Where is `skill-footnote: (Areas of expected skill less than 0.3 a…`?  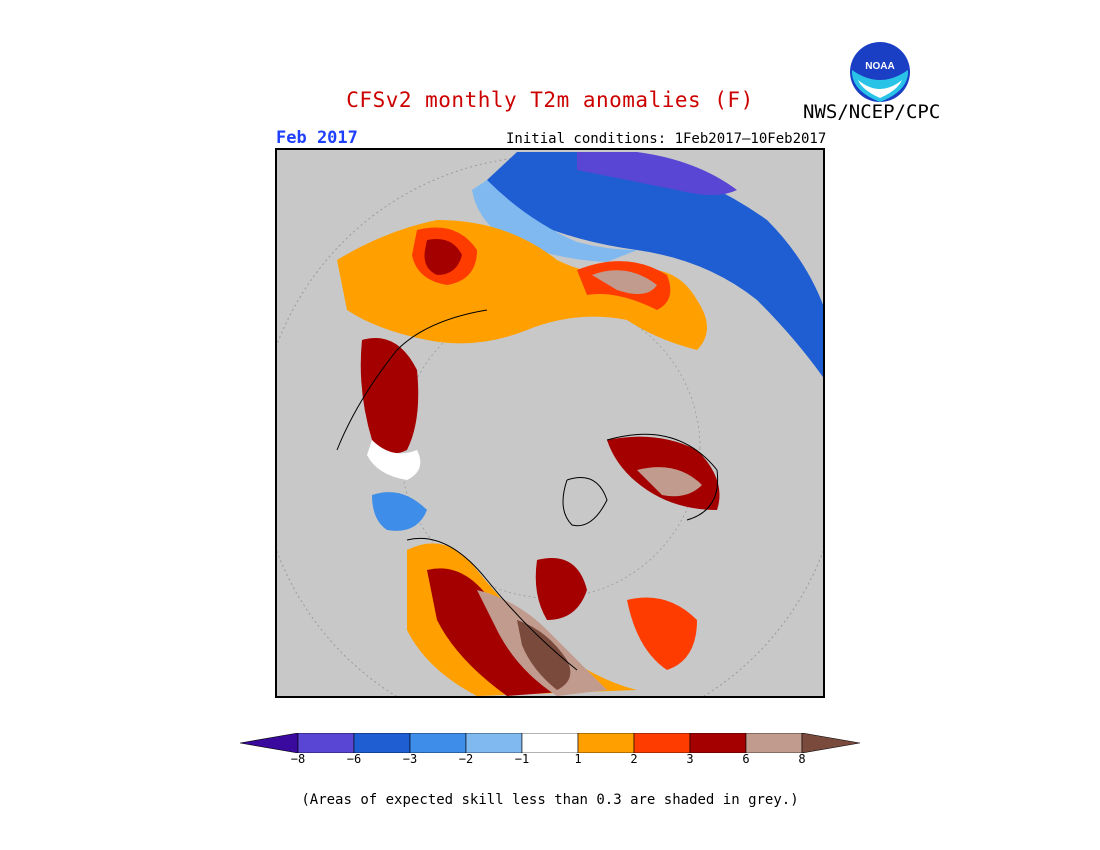 skill-footnote: (Areas of expected skill less than 0.3 a… is located at coordinates (550, 800).